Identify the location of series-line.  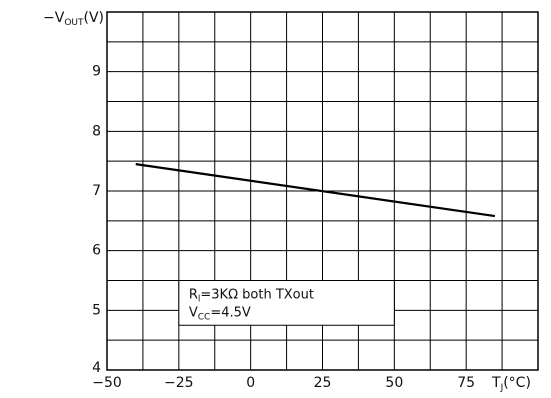
(315, 190).